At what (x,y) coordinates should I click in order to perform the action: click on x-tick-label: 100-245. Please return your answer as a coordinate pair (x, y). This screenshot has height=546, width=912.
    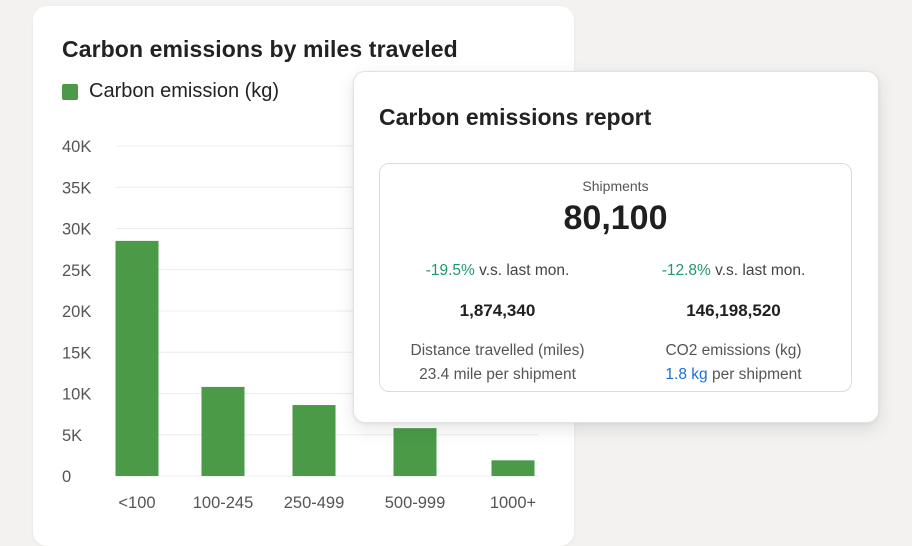
    Looking at the image, I should click on (223, 502).